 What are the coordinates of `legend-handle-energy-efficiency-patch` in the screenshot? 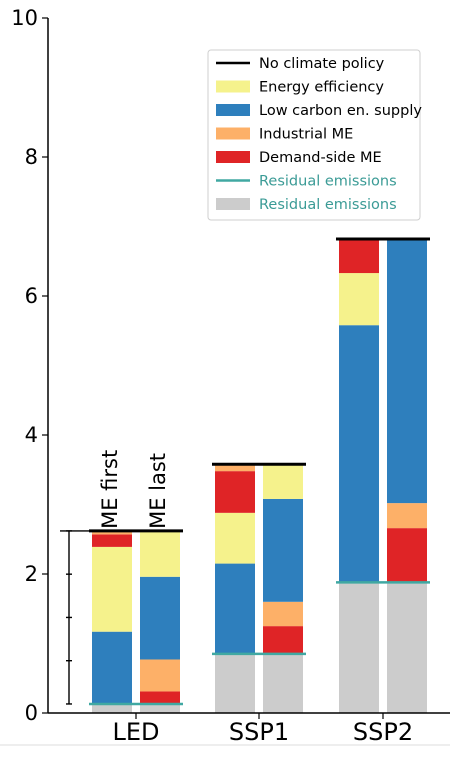 It's located at (233, 86).